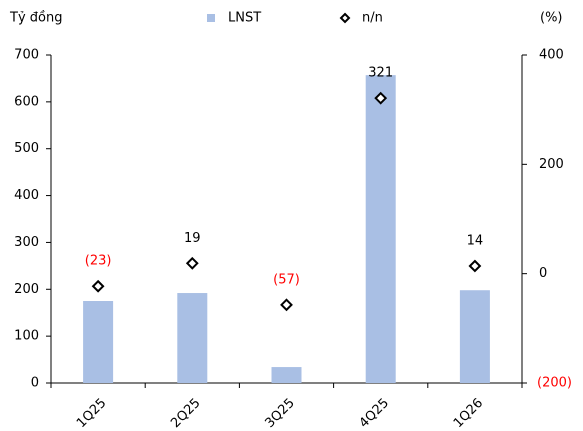 Image resolution: width=583 pixels, height=431 pixels. I want to click on y-tick-label: 300, so click(26, 242).